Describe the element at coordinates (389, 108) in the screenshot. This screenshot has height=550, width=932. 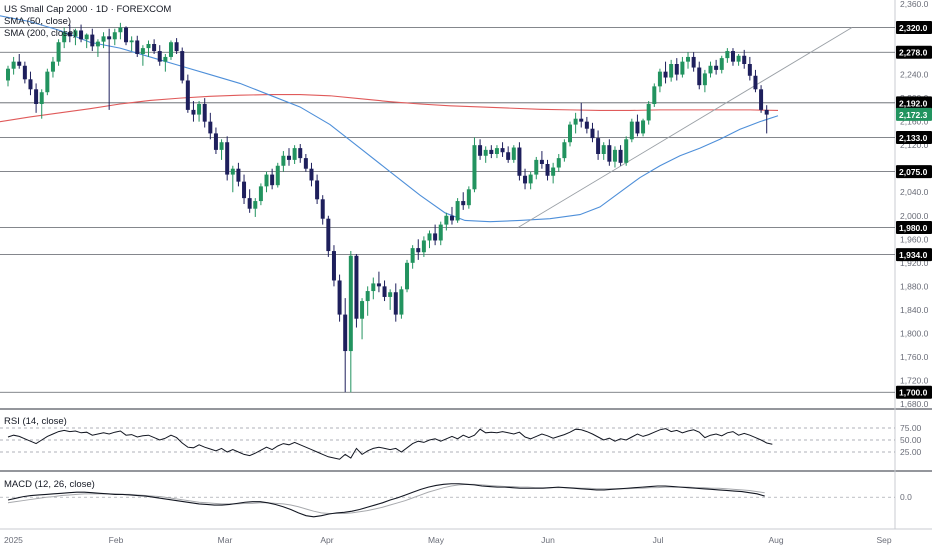
I see `sma200-line` at that location.